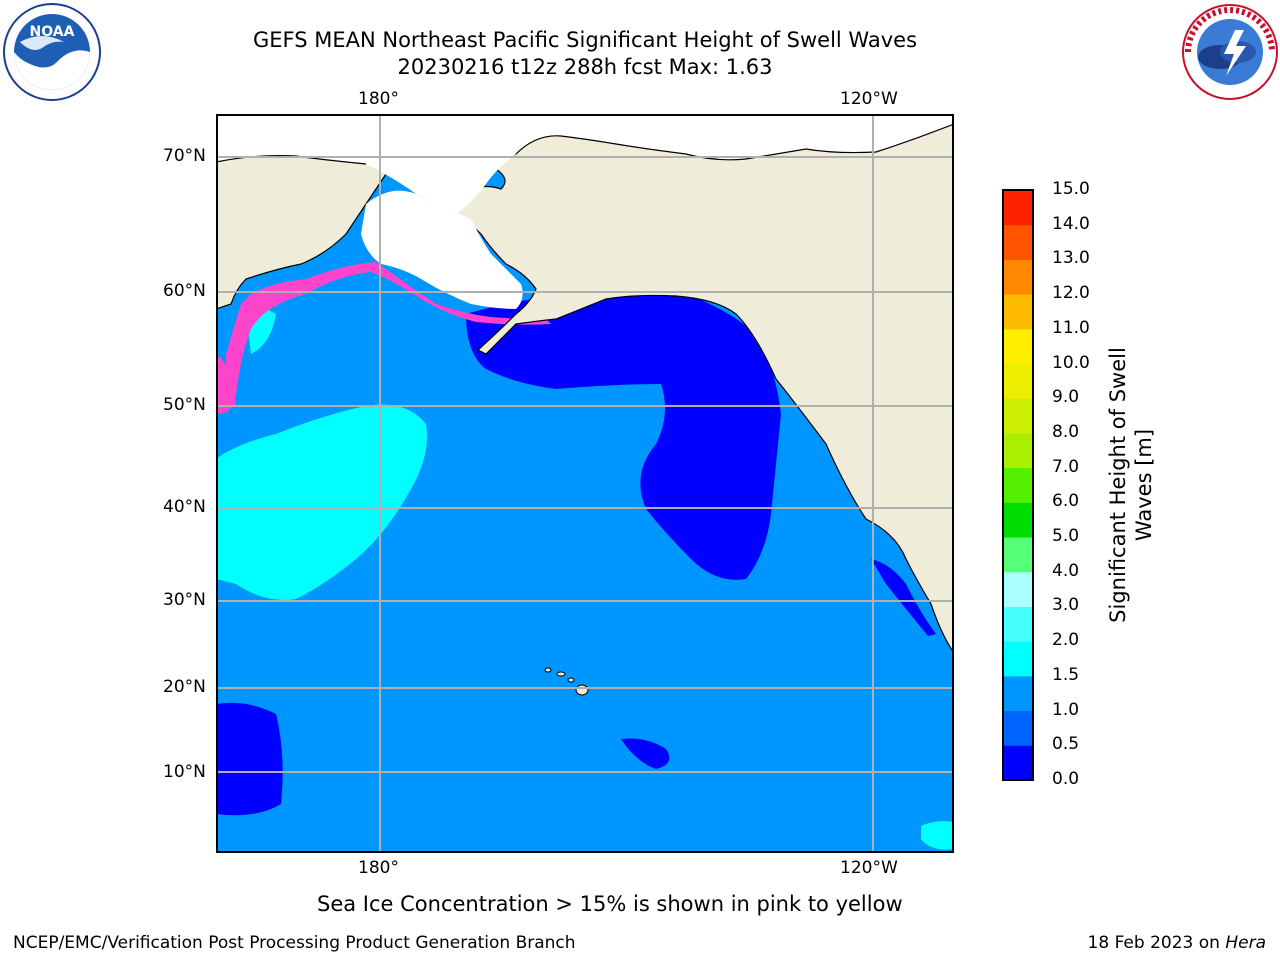 This screenshot has width=1280, height=960. What do you see at coordinates (1066, 674) in the screenshot?
I see `colorbar-tick-label: 1.5` at bounding box center [1066, 674].